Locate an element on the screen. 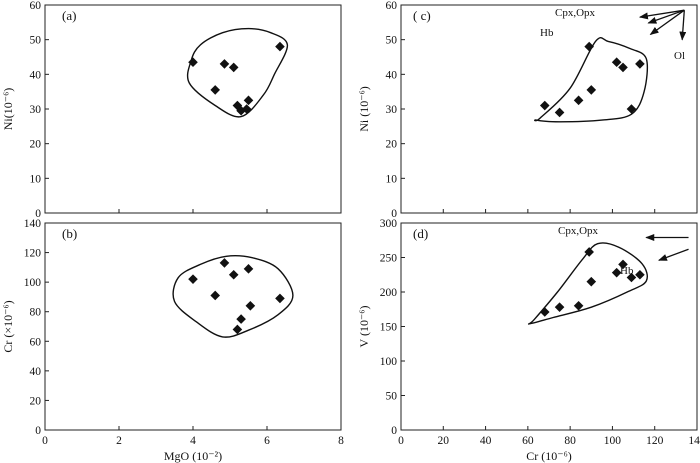  x-tick-label: 80 is located at coordinates (570, 441).